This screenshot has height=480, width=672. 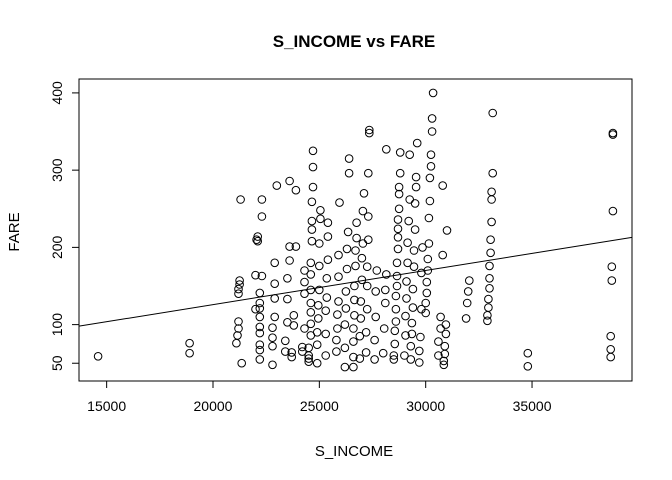 I want to click on y-axis: 50 100 200 300 400, so click(x=64, y=226).